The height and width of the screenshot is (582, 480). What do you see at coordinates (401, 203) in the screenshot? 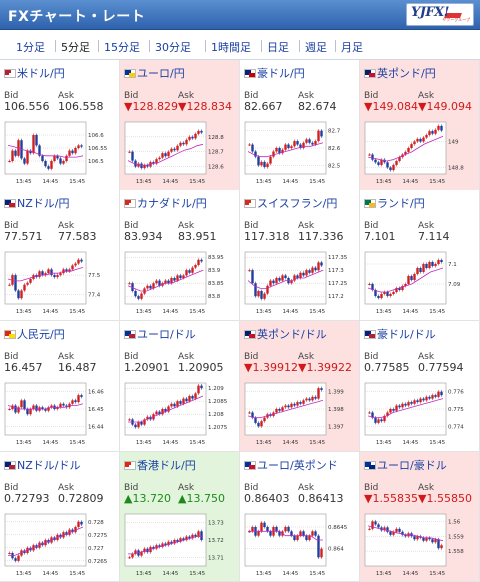
I see `pair-name-text: ランド/円` at bounding box center [401, 203].